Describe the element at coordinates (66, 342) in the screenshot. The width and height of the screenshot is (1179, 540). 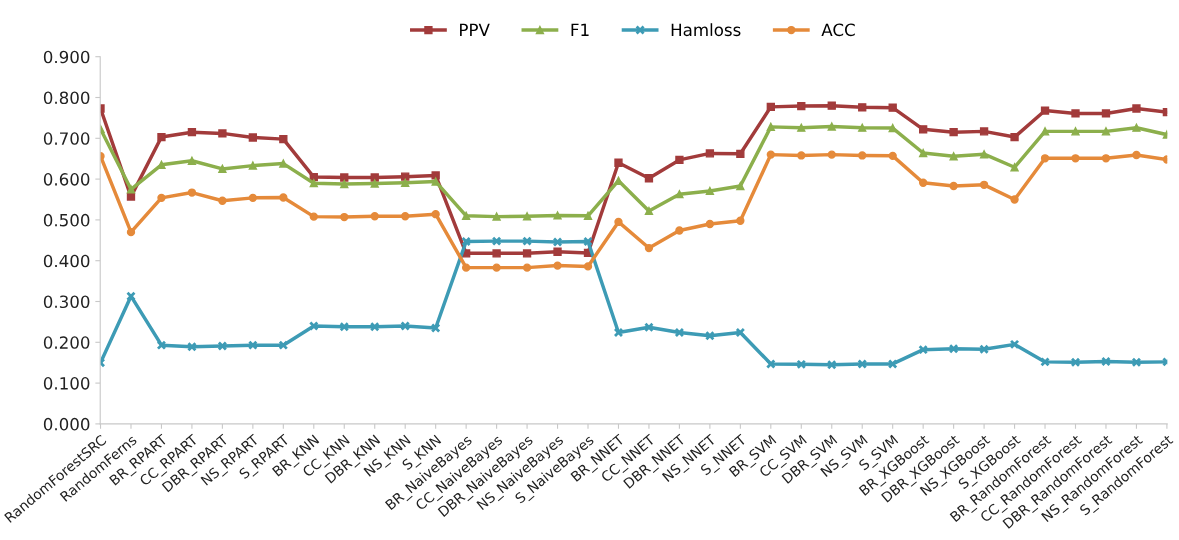
I see `y-tick-label: 0.200` at that location.